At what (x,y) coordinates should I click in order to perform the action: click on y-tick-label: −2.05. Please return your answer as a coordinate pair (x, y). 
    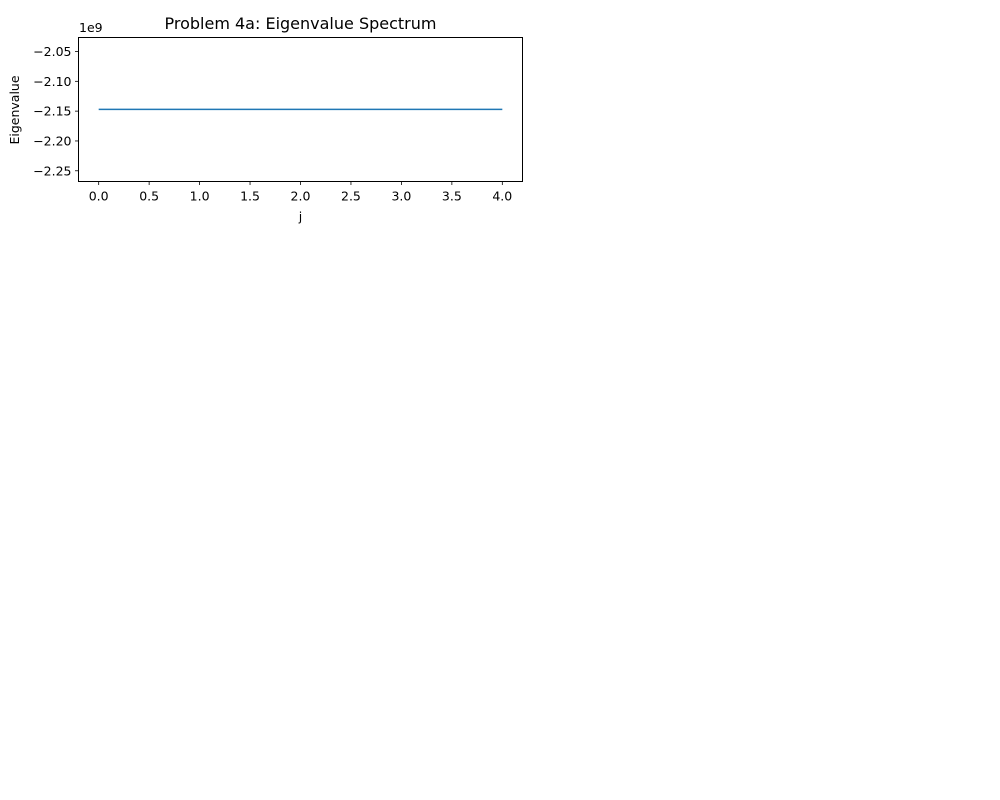
    Looking at the image, I should click on (52, 51).